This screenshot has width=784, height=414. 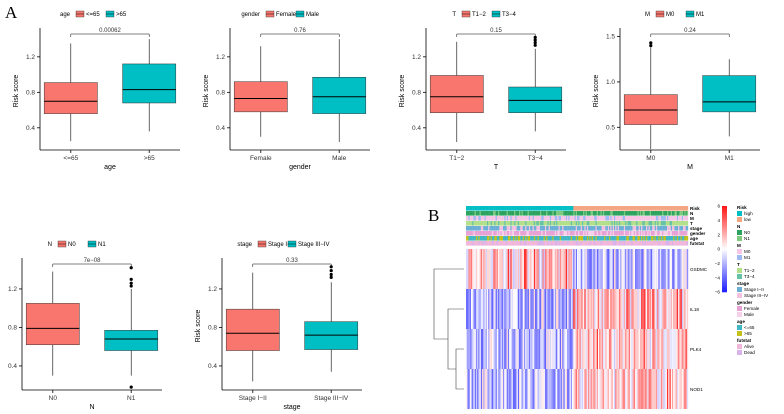 What do you see at coordinates (416, 93) in the screenshot?
I see `y-tick-label: 0.8` at bounding box center [416, 93].